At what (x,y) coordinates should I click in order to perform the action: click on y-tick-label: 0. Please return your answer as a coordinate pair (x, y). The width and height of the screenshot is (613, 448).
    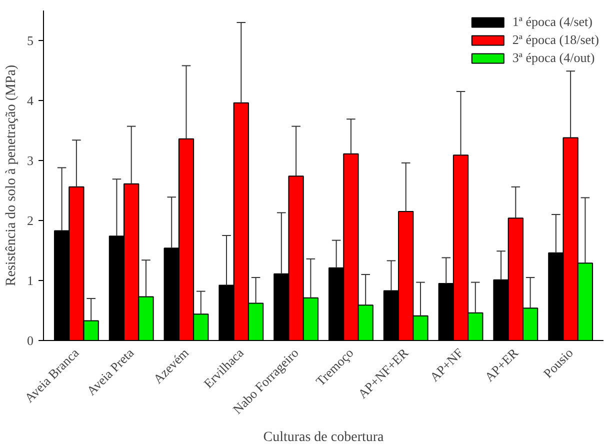
    Looking at the image, I should click on (30, 340).